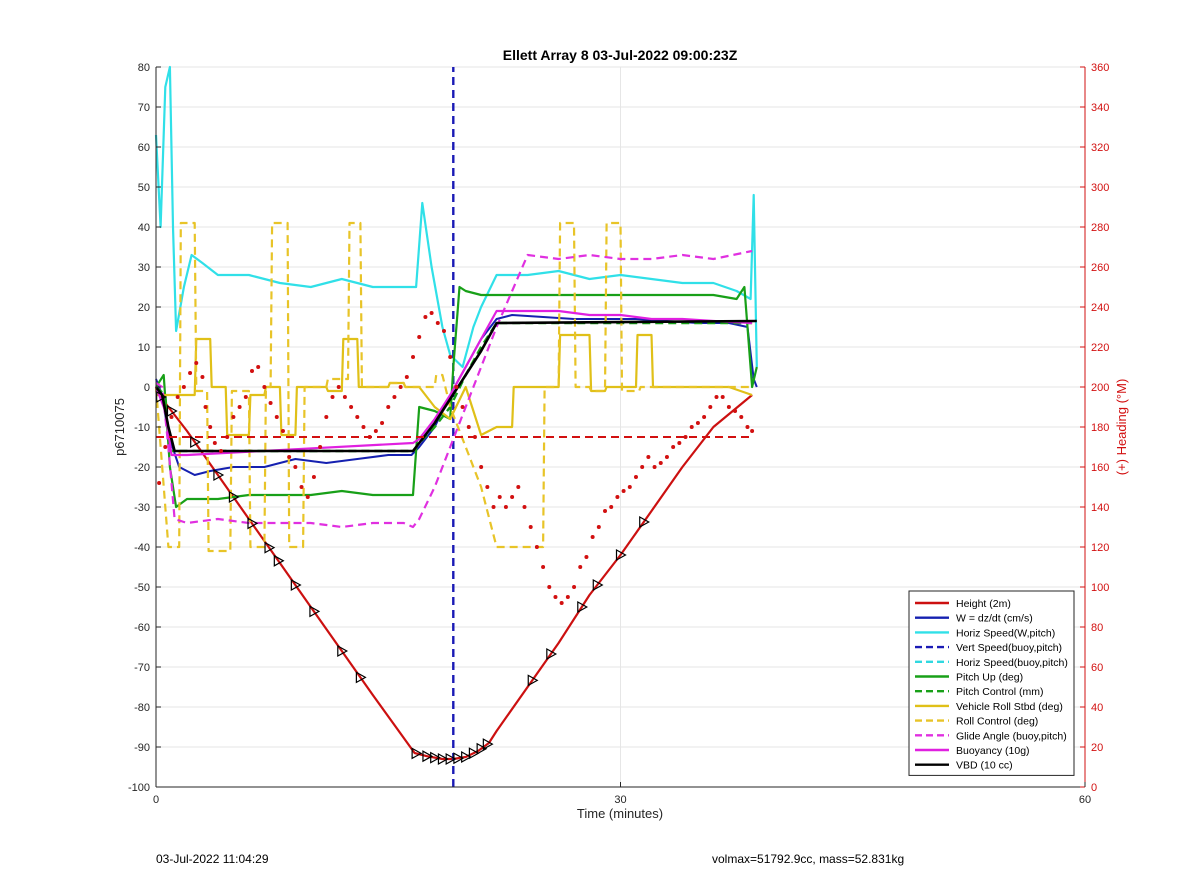  I want to click on y2-tick-label: 320, so click(1100, 148).